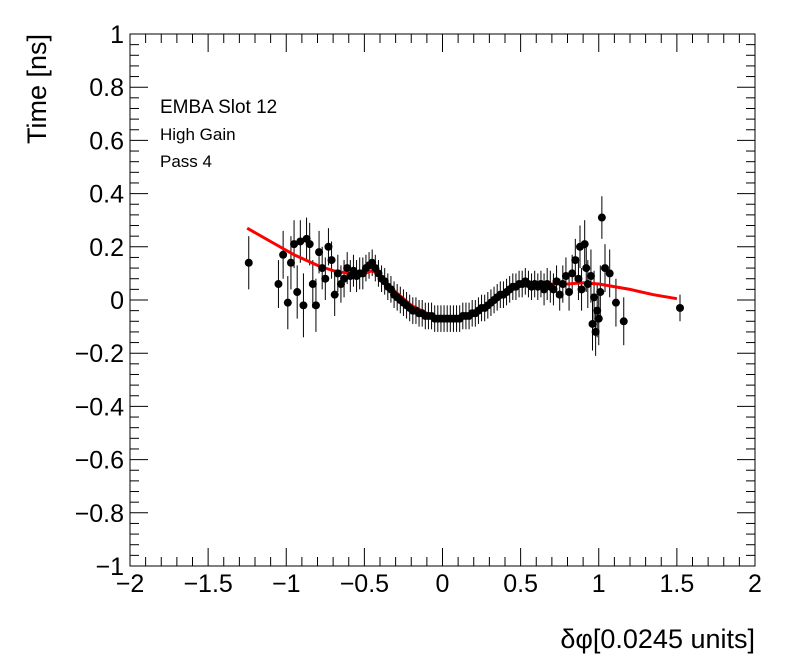 This screenshot has width=796, height=672. Describe the element at coordinates (676, 584) in the screenshot. I see `x-tick-label: 1.5` at that location.